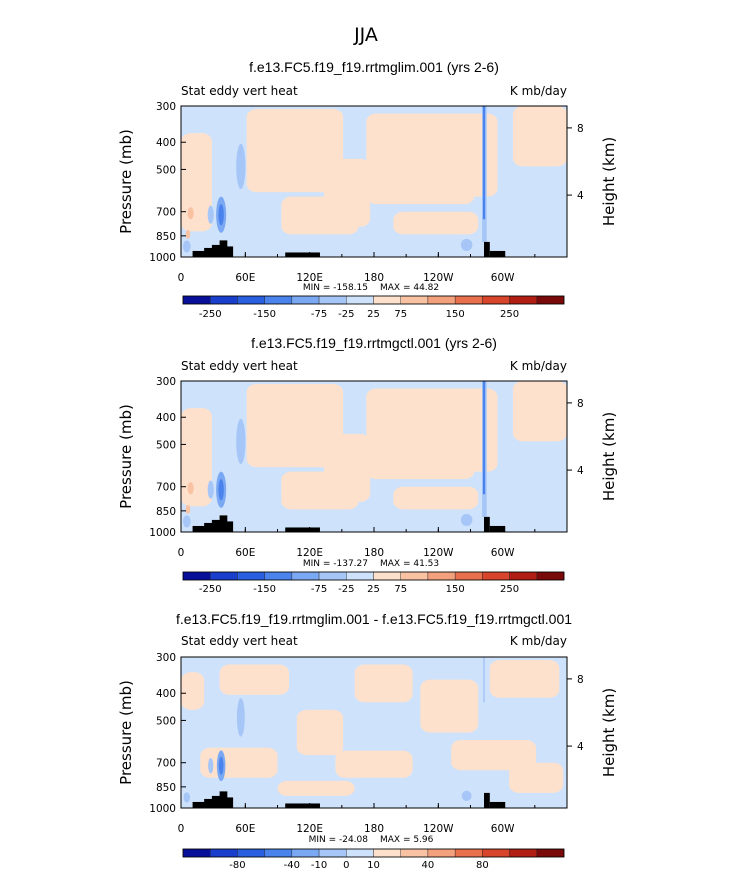 This screenshot has height=872, width=733. Describe the element at coordinates (245, 553) in the screenshot. I see `x-tick-label: 60E` at that location.